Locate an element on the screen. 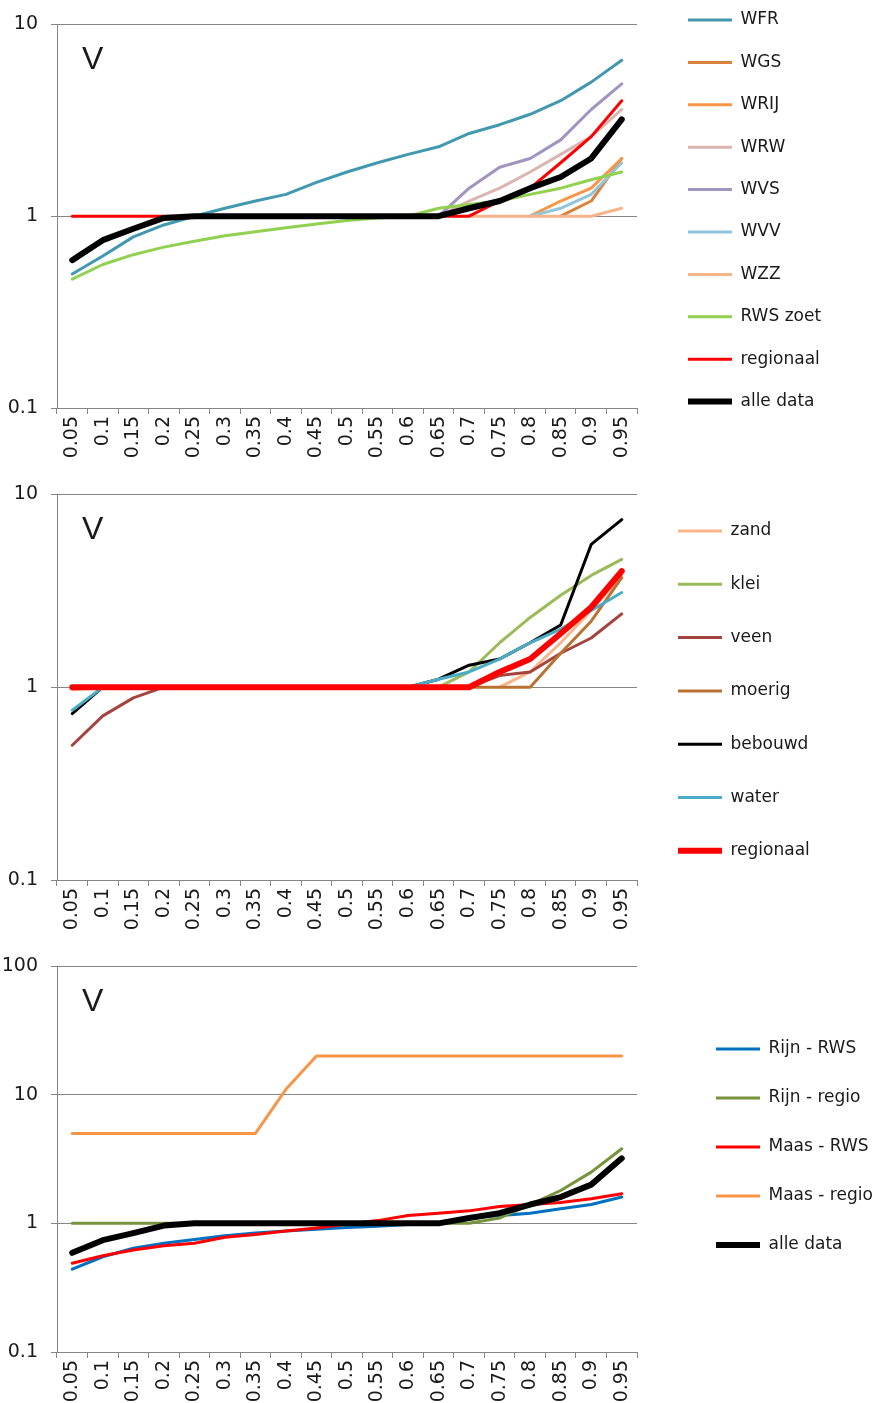 The image size is (873, 1403). legend-label: klei is located at coordinates (745, 582).